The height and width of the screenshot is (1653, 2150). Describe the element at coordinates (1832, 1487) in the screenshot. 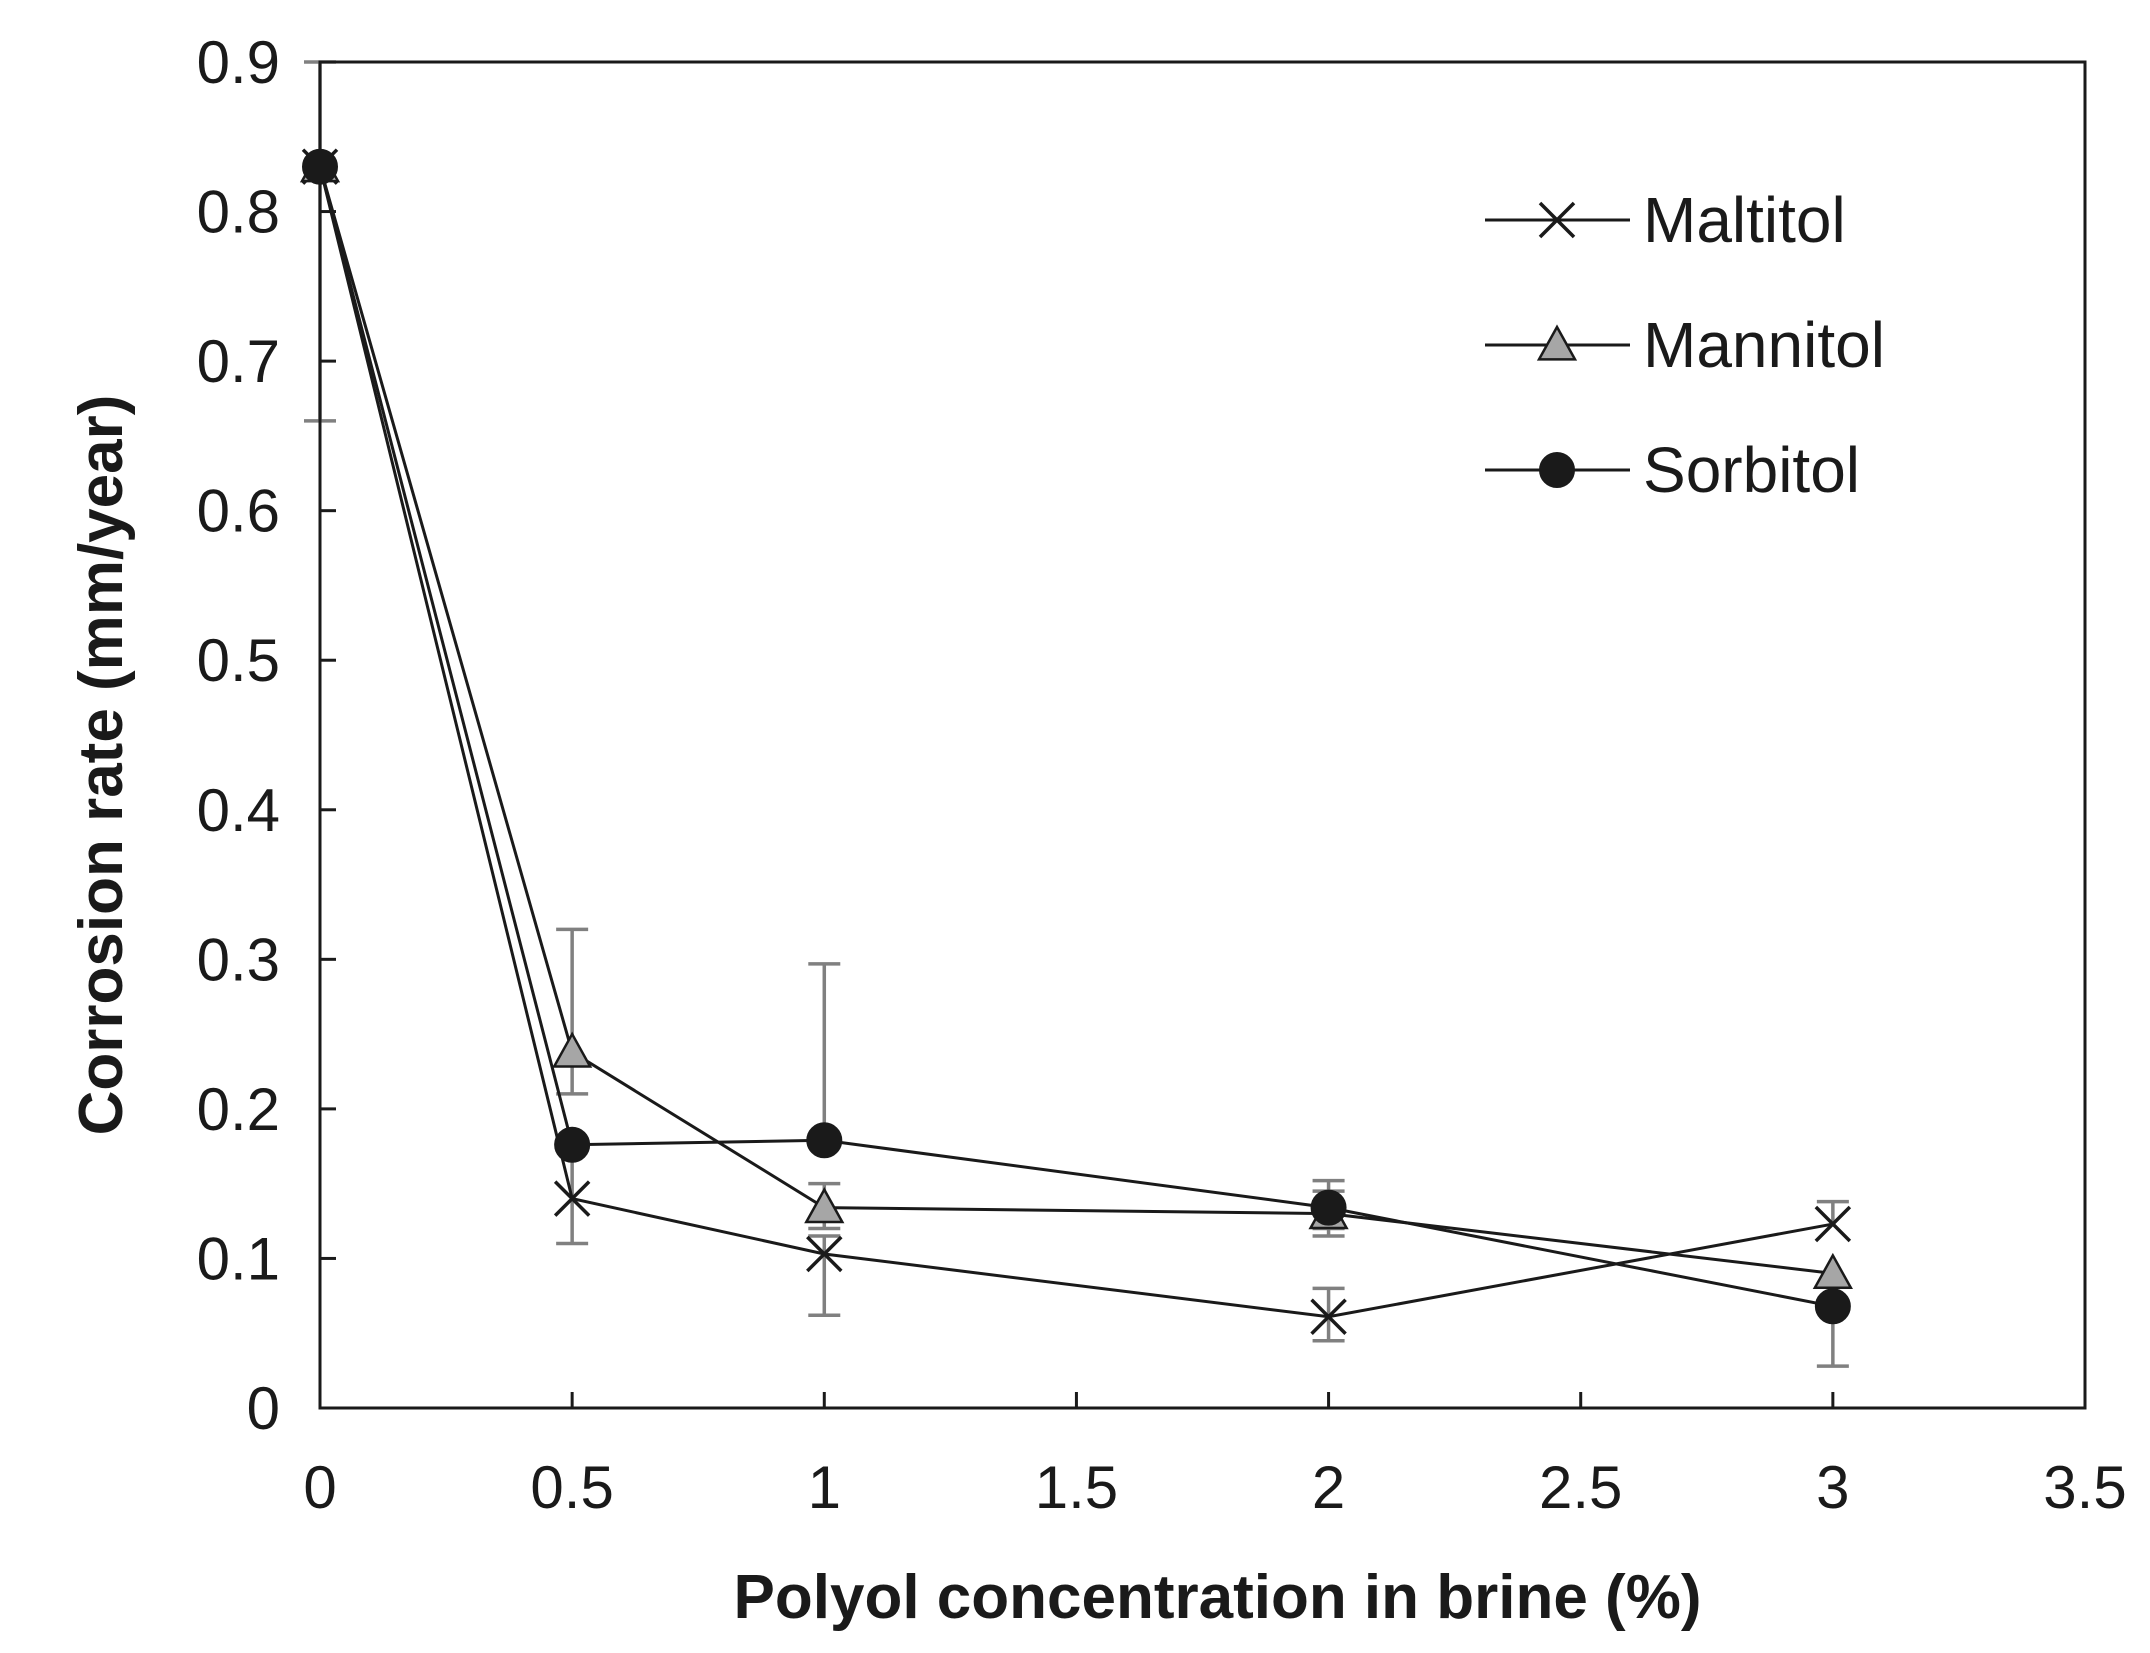

I see `x-tick-label: 3` at that location.